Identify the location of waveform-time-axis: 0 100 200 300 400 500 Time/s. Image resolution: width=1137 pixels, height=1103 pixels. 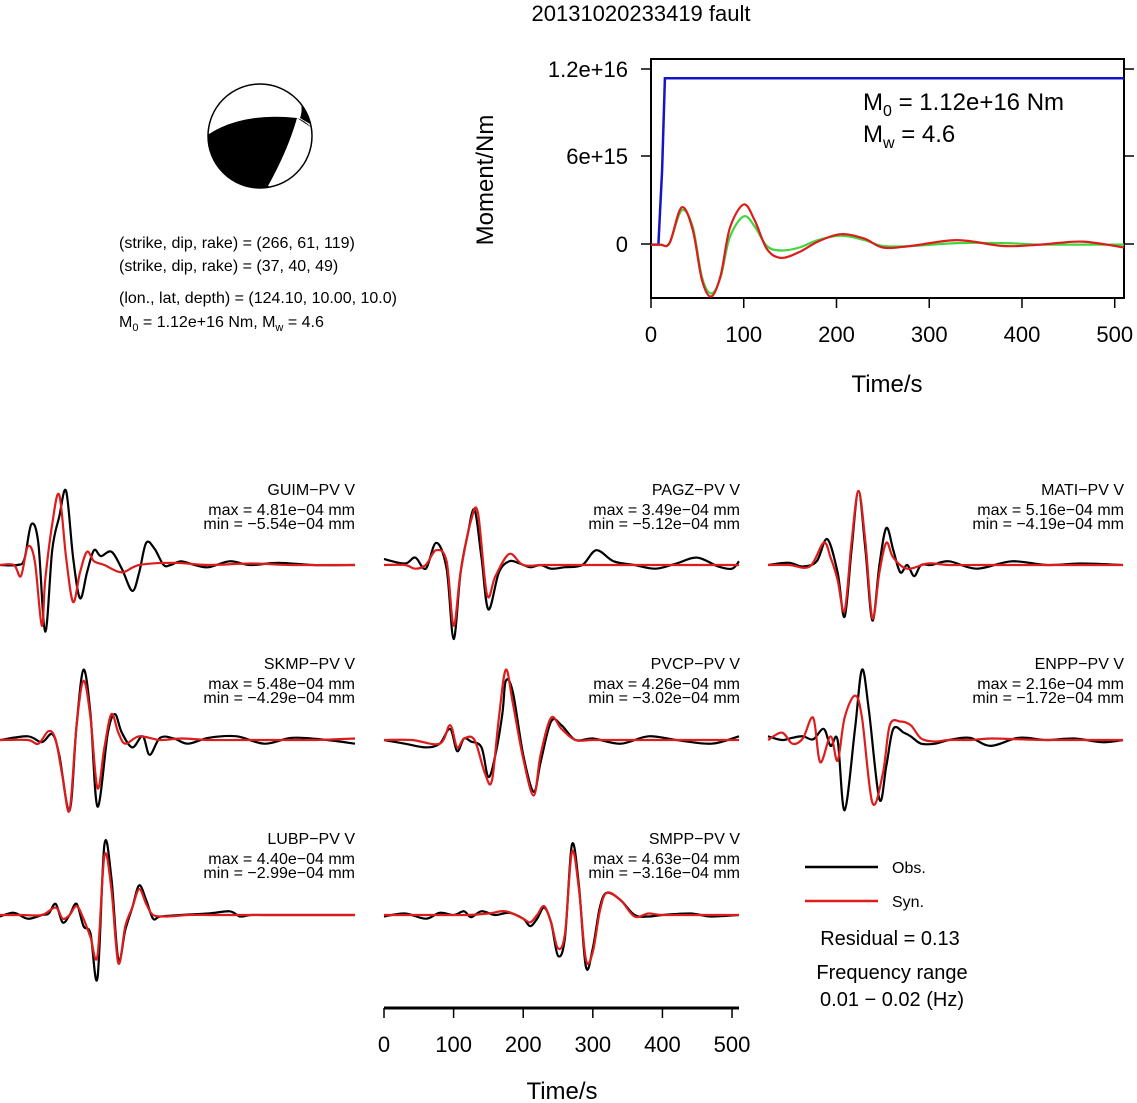
(564, 1054).